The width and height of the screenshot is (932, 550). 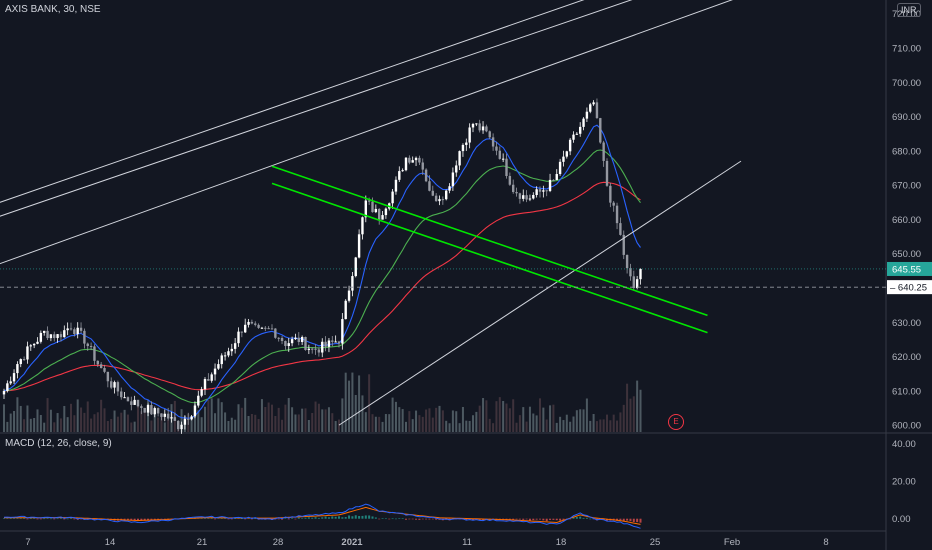 What do you see at coordinates (906, 49) in the screenshot?
I see `price-tick-label: 710.00` at bounding box center [906, 49].